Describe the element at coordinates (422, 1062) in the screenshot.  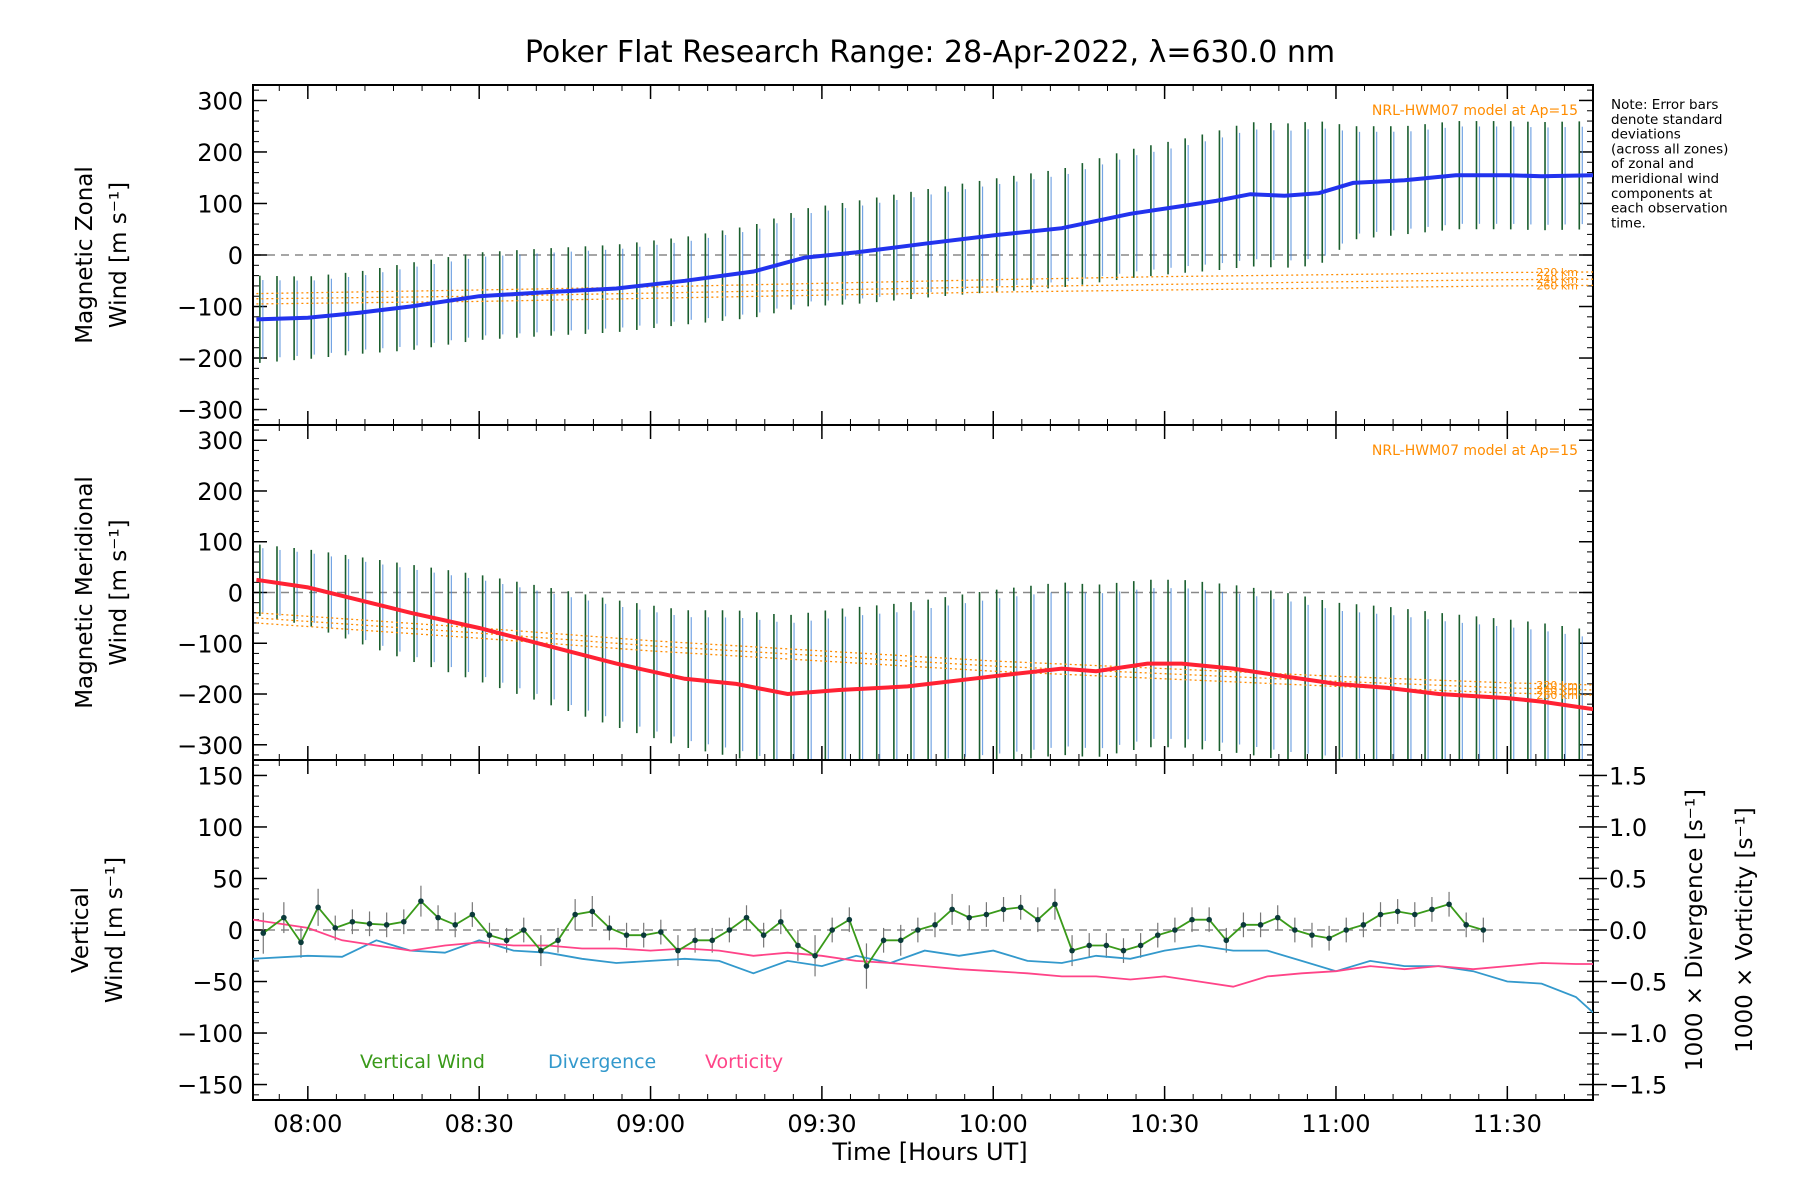
I see `legend-vertical-wind: Vertical Wind` at that location.